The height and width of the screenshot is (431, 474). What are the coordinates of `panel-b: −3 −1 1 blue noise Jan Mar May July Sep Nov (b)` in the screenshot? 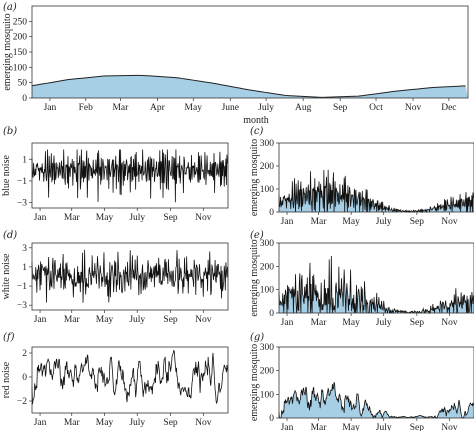 It's located at (115, 174).